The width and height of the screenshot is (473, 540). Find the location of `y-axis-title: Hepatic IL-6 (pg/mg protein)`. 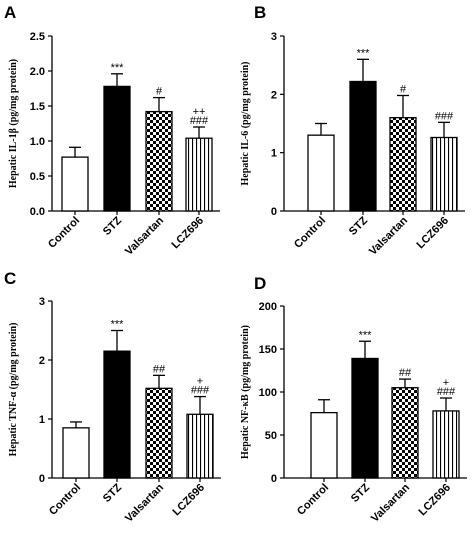

y-axis-title: Hepatic IL-6 (pg/mg protein) is located at coordinates (245, 124).